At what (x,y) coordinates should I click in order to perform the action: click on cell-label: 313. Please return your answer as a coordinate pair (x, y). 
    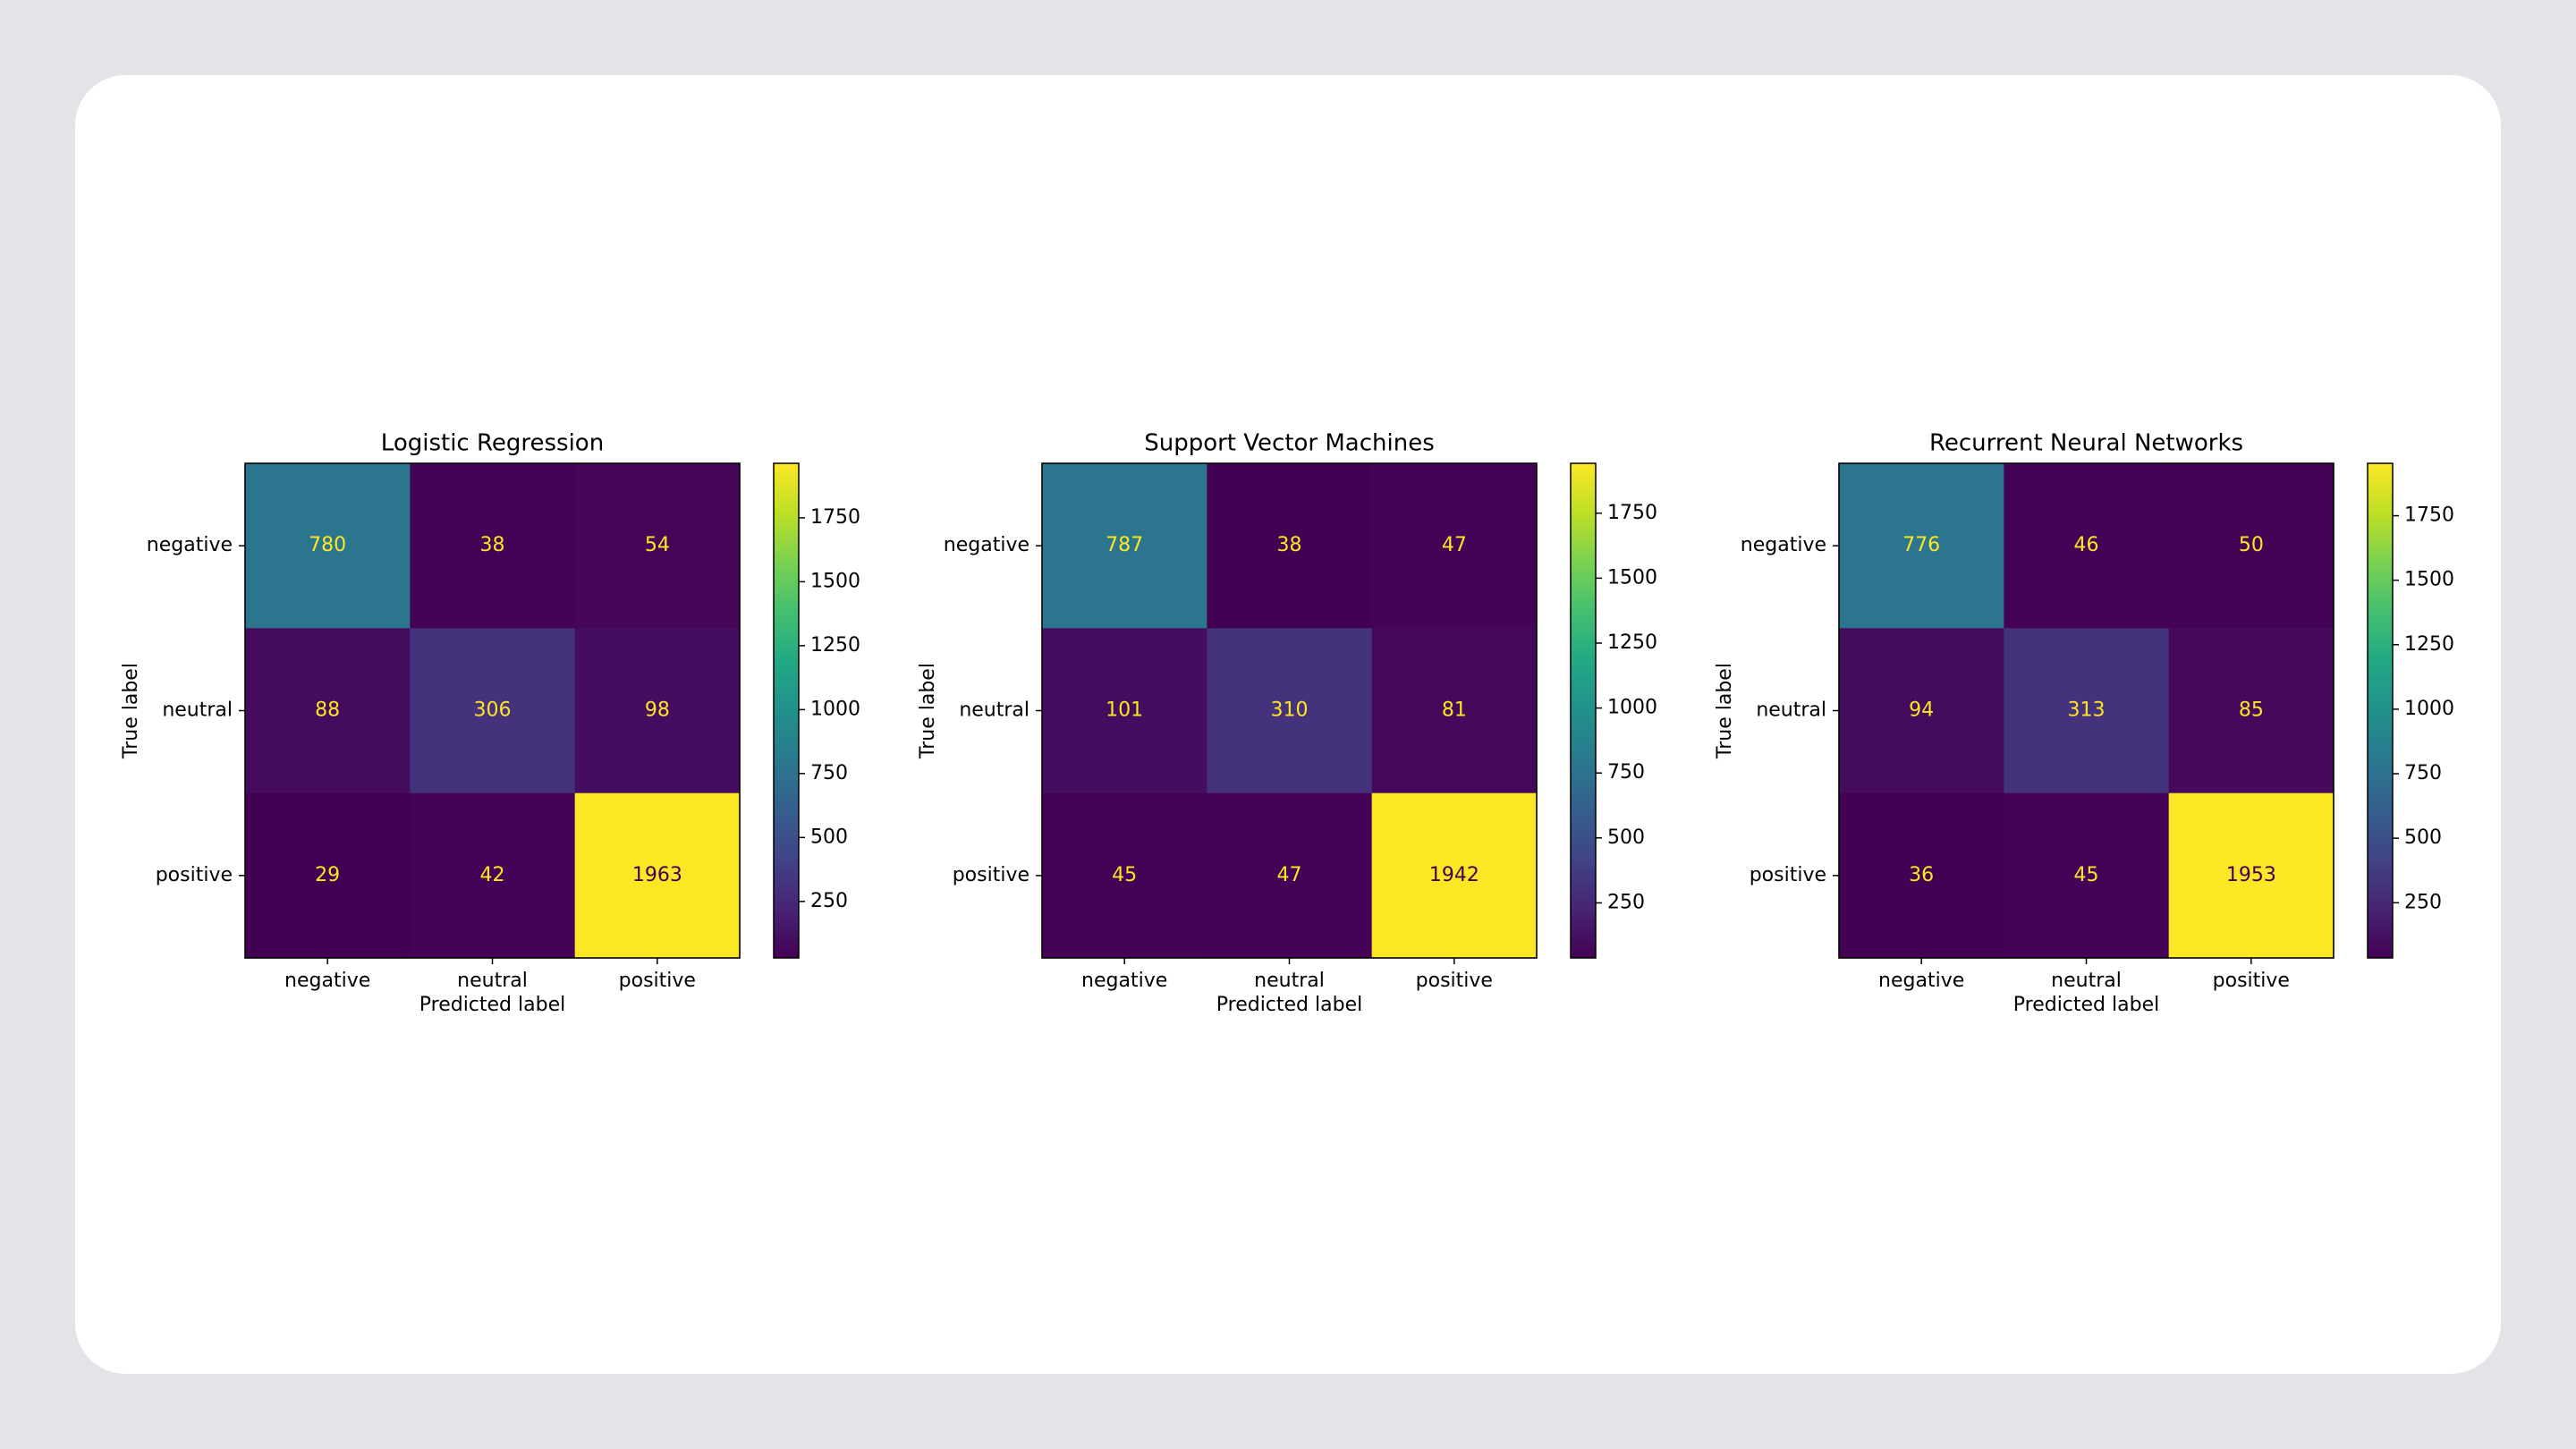
    Looking at the image, I should click on (2087, 710).